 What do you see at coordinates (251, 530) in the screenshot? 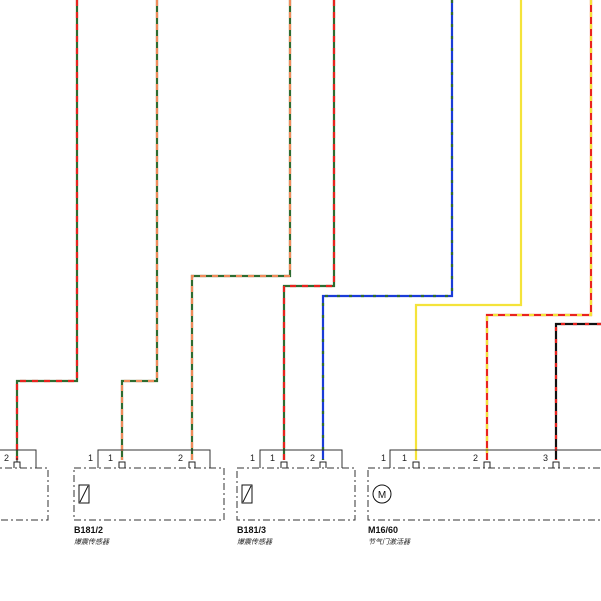
I see `component-id: B181/3` at bounding box center [251, 530].